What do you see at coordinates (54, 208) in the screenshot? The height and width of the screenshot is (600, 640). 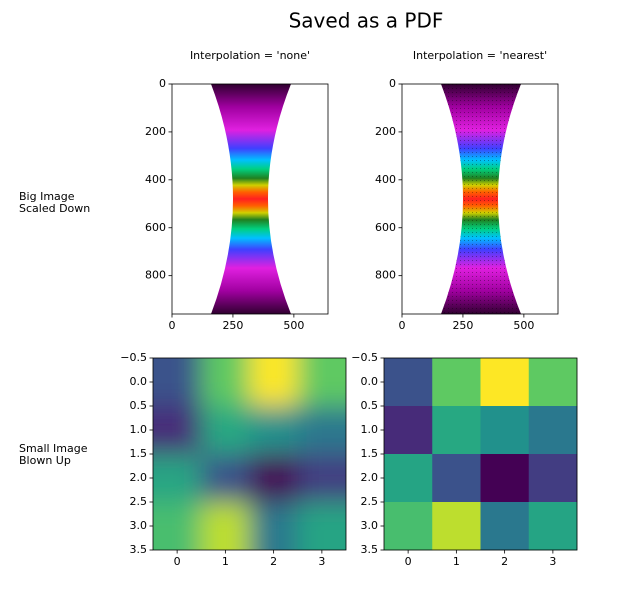 I see `row-label: Scaled Down` at bounding box center [54, 208].